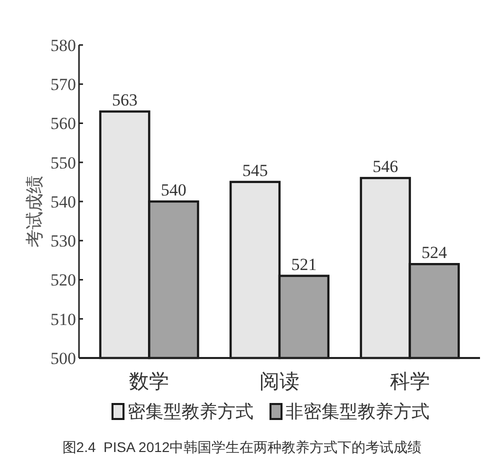 The height and width of the screenshot is (471, 484). Describe the element at coordinates (63, 45) in the screenshot. I see `y-tick-label: 580` at that location.